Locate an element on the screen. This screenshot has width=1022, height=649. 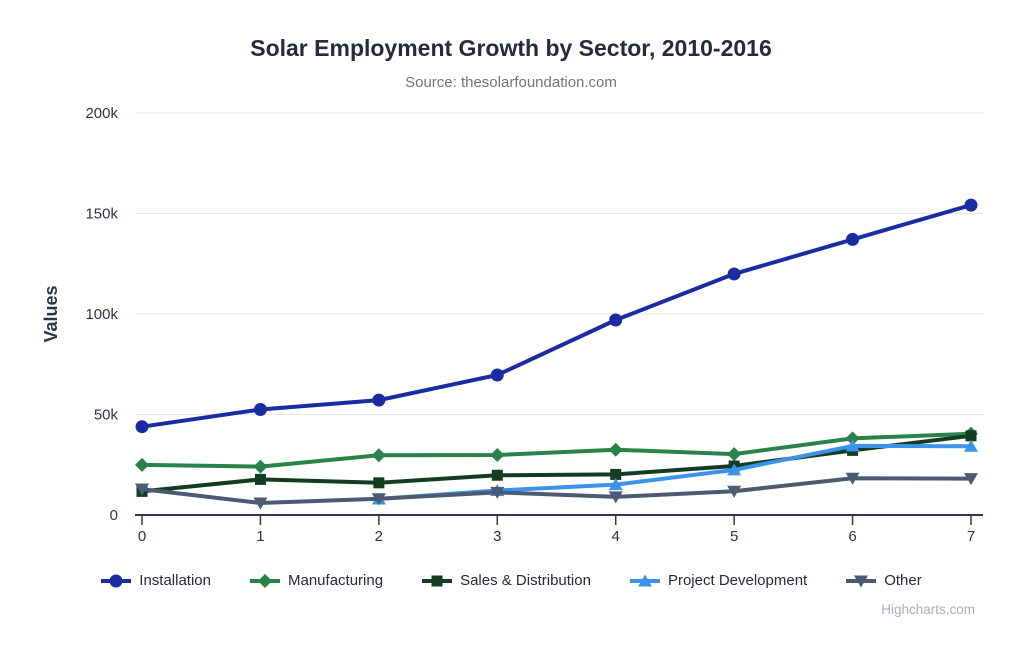
circle-legend-marker-icon is located at coordinates (116, 580).